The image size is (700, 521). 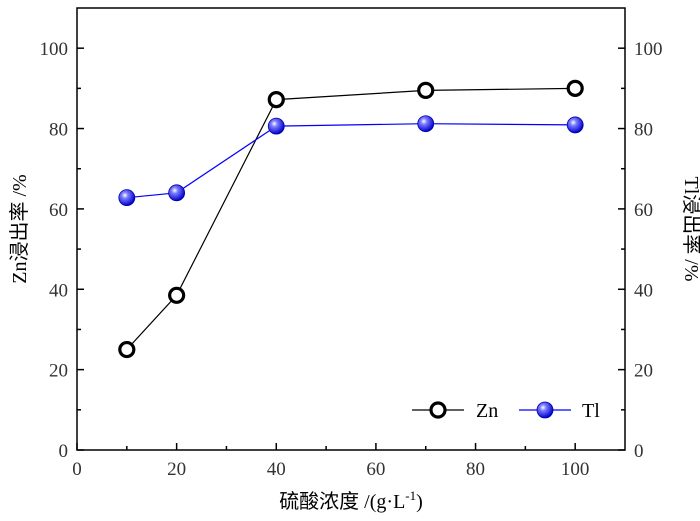 What do you see at coordinates (64, 451) in the screenshot?
I see `y-left-tick-label: 0` at bounding box center [64, 451].